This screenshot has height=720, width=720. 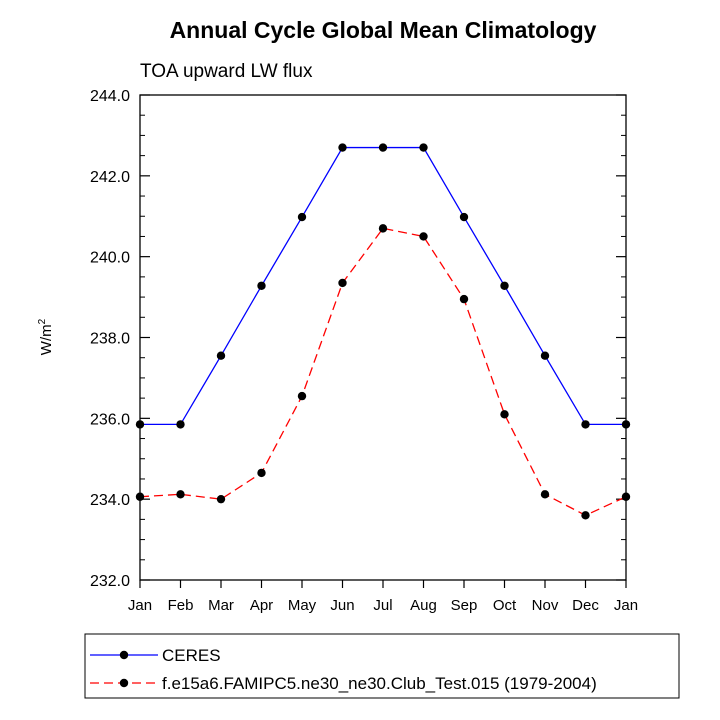 I want to click on legend-box, so click(x=382, y=666).